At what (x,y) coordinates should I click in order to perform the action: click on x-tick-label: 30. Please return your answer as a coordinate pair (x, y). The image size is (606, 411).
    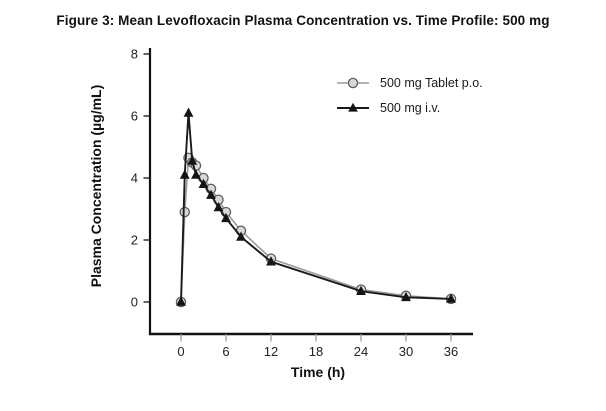
    Looking at the image, I should click on (406, 351).